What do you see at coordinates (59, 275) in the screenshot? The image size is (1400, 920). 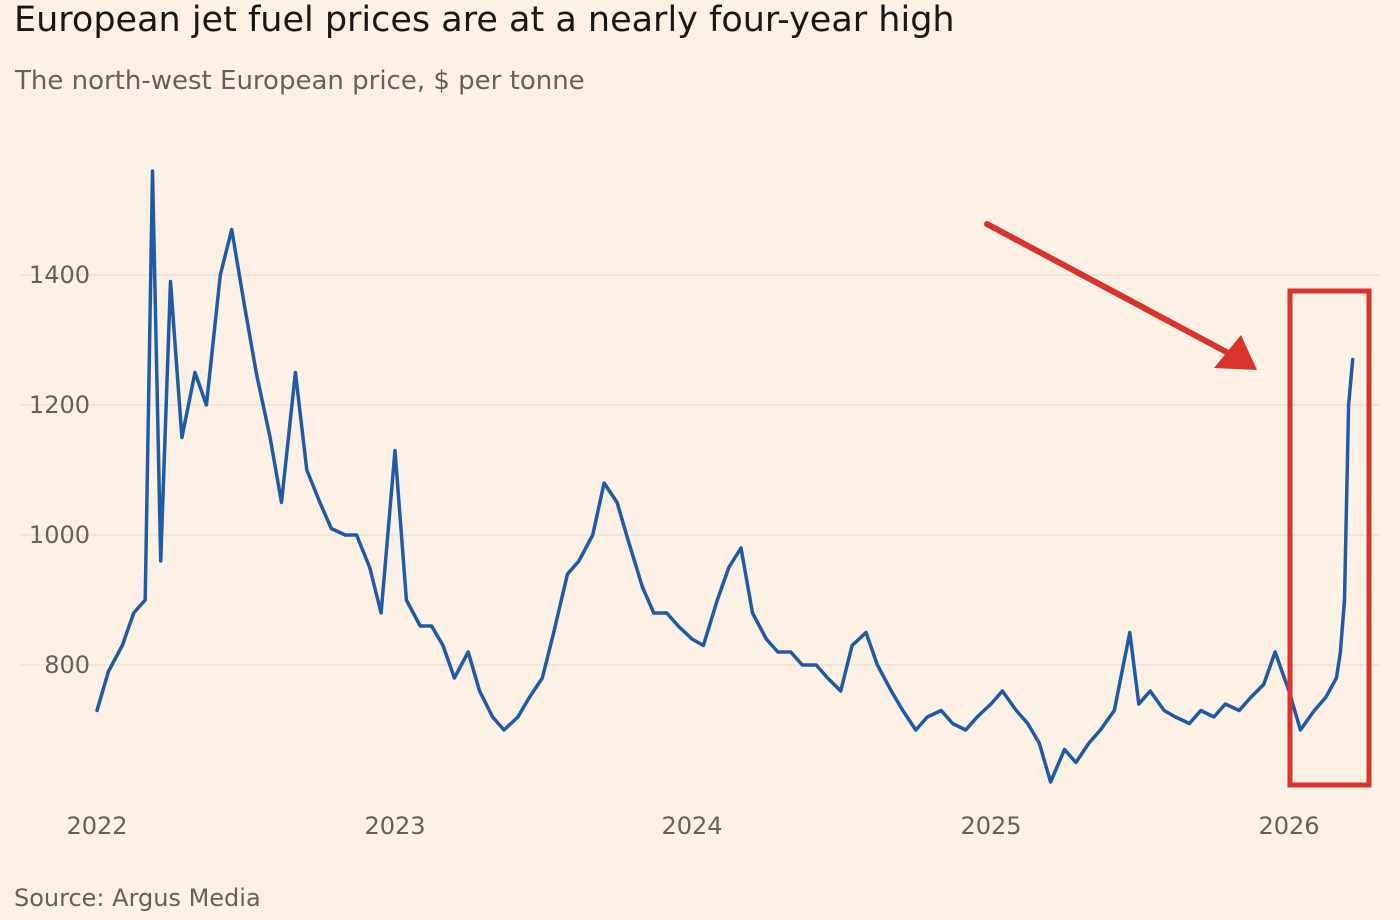 I see `y-tick-label: 1400` at bounding box center [59, 275].